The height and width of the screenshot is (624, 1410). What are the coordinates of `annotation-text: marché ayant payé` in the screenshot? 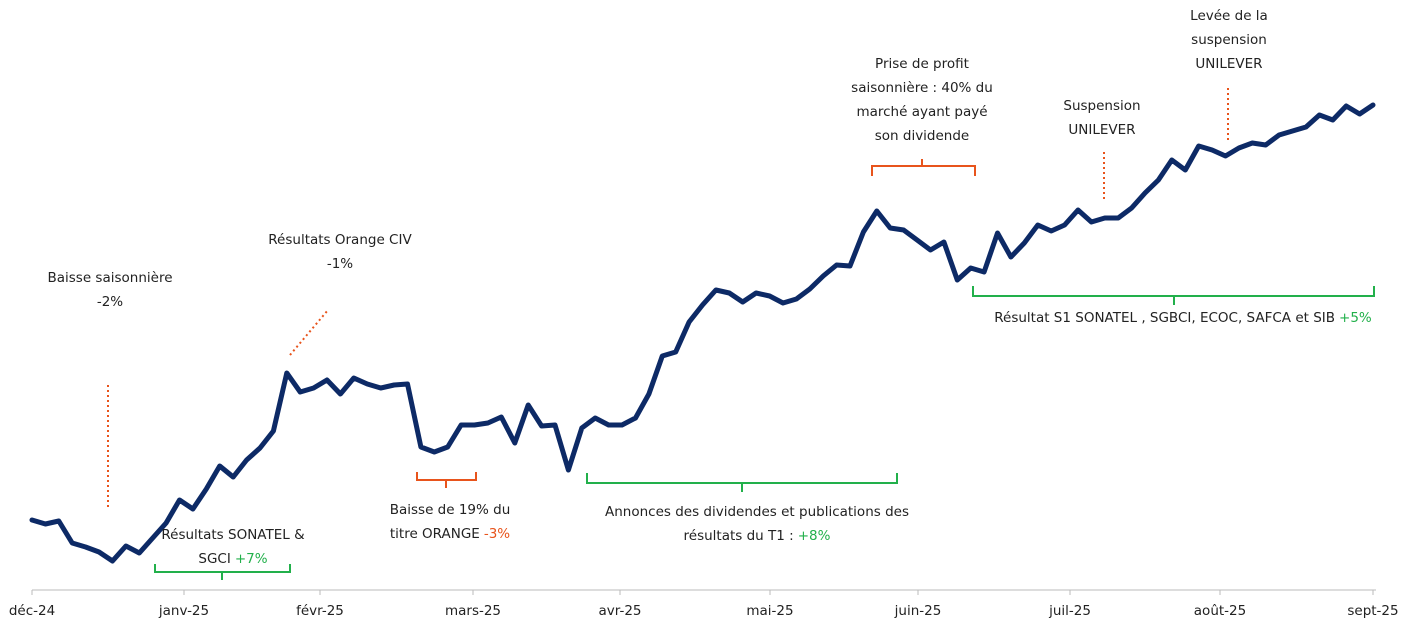 It's located at (921, 112).